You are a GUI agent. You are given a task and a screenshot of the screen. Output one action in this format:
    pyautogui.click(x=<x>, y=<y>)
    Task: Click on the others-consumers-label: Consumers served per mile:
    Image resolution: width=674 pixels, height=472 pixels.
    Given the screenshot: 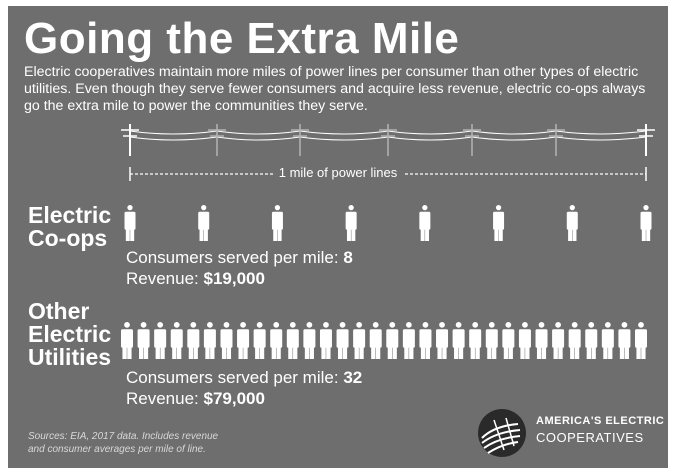 What is the action you would take?
    pyautogui.click(x=235, y=377)
    